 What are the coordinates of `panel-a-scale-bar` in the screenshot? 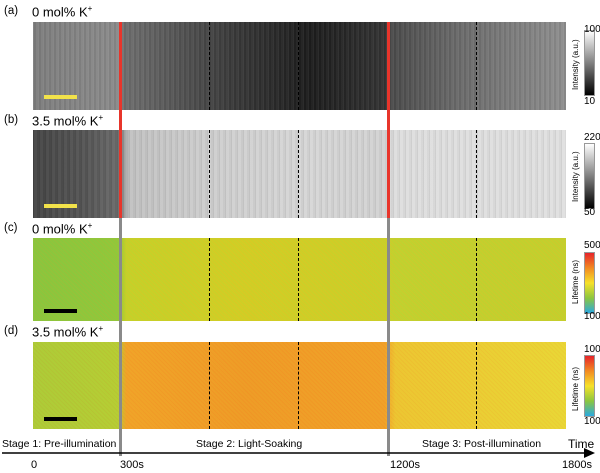 It's located at (60, 97).